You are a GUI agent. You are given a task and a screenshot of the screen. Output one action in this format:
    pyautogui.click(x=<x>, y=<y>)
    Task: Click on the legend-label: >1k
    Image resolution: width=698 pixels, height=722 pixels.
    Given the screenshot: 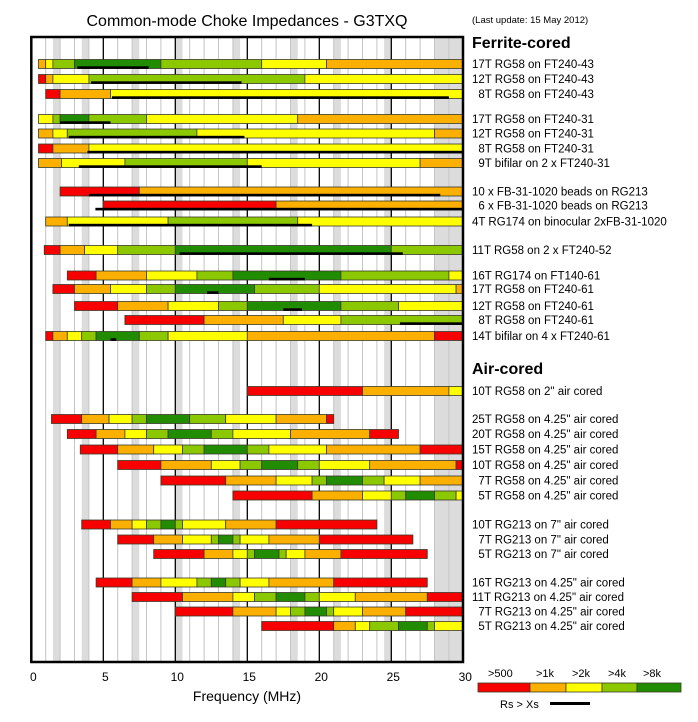 What is the action you would take?
    pyautogui.click(x=545, y=674)
    